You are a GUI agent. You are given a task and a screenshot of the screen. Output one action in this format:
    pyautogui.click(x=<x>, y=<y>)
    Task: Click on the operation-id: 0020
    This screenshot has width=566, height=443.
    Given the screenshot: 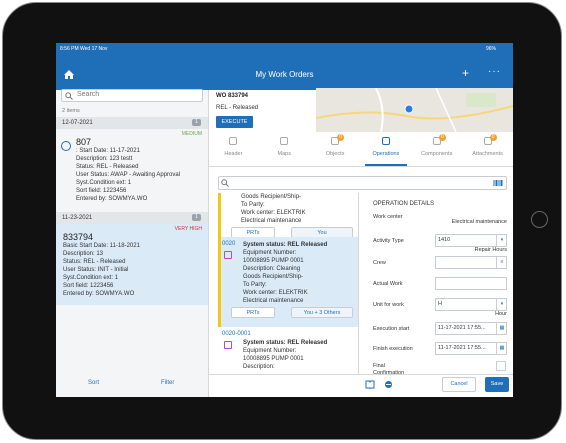 What is the action you would take?
    pyautogui.click(x=229, y=244)
    